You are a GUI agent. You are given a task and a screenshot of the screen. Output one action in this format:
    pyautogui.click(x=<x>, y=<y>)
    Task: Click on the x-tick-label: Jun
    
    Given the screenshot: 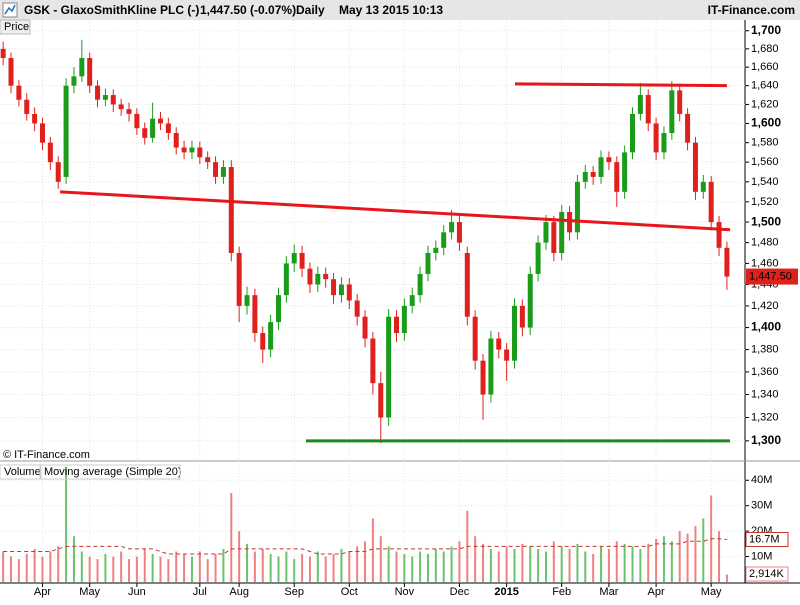 What is the action you would take?
    pyautogui.click(x=137, y=592)
    